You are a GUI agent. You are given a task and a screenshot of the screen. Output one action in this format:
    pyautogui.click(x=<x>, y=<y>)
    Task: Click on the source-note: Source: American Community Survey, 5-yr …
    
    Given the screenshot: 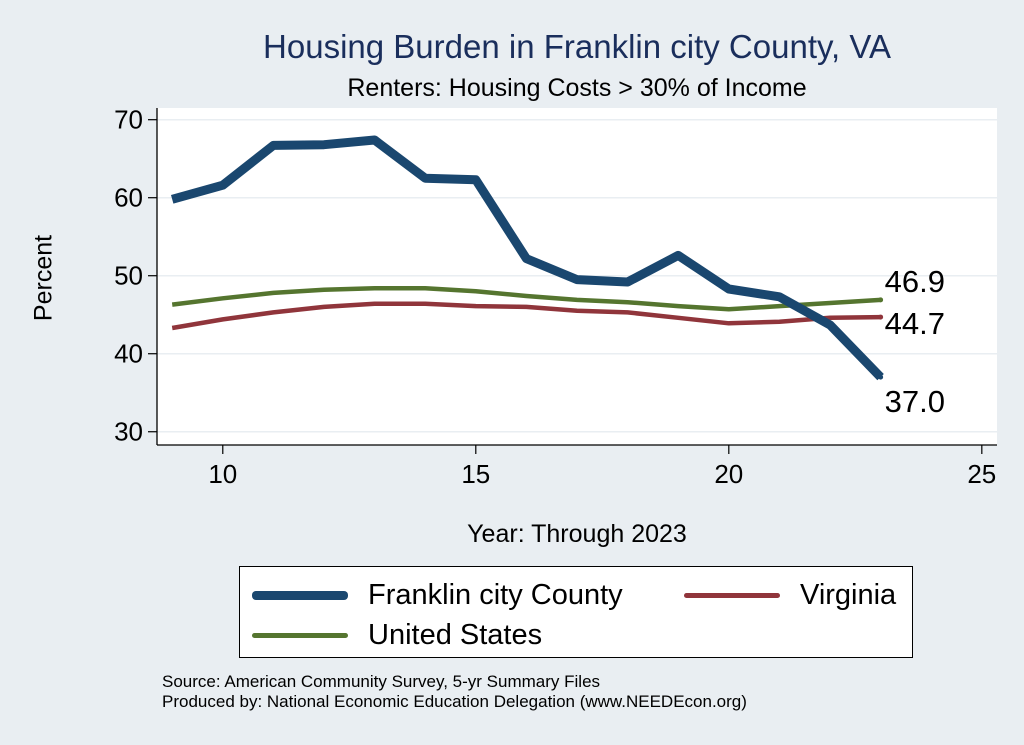 What is the action you would take?
    pyautogui.click(x=381, y=681)
    